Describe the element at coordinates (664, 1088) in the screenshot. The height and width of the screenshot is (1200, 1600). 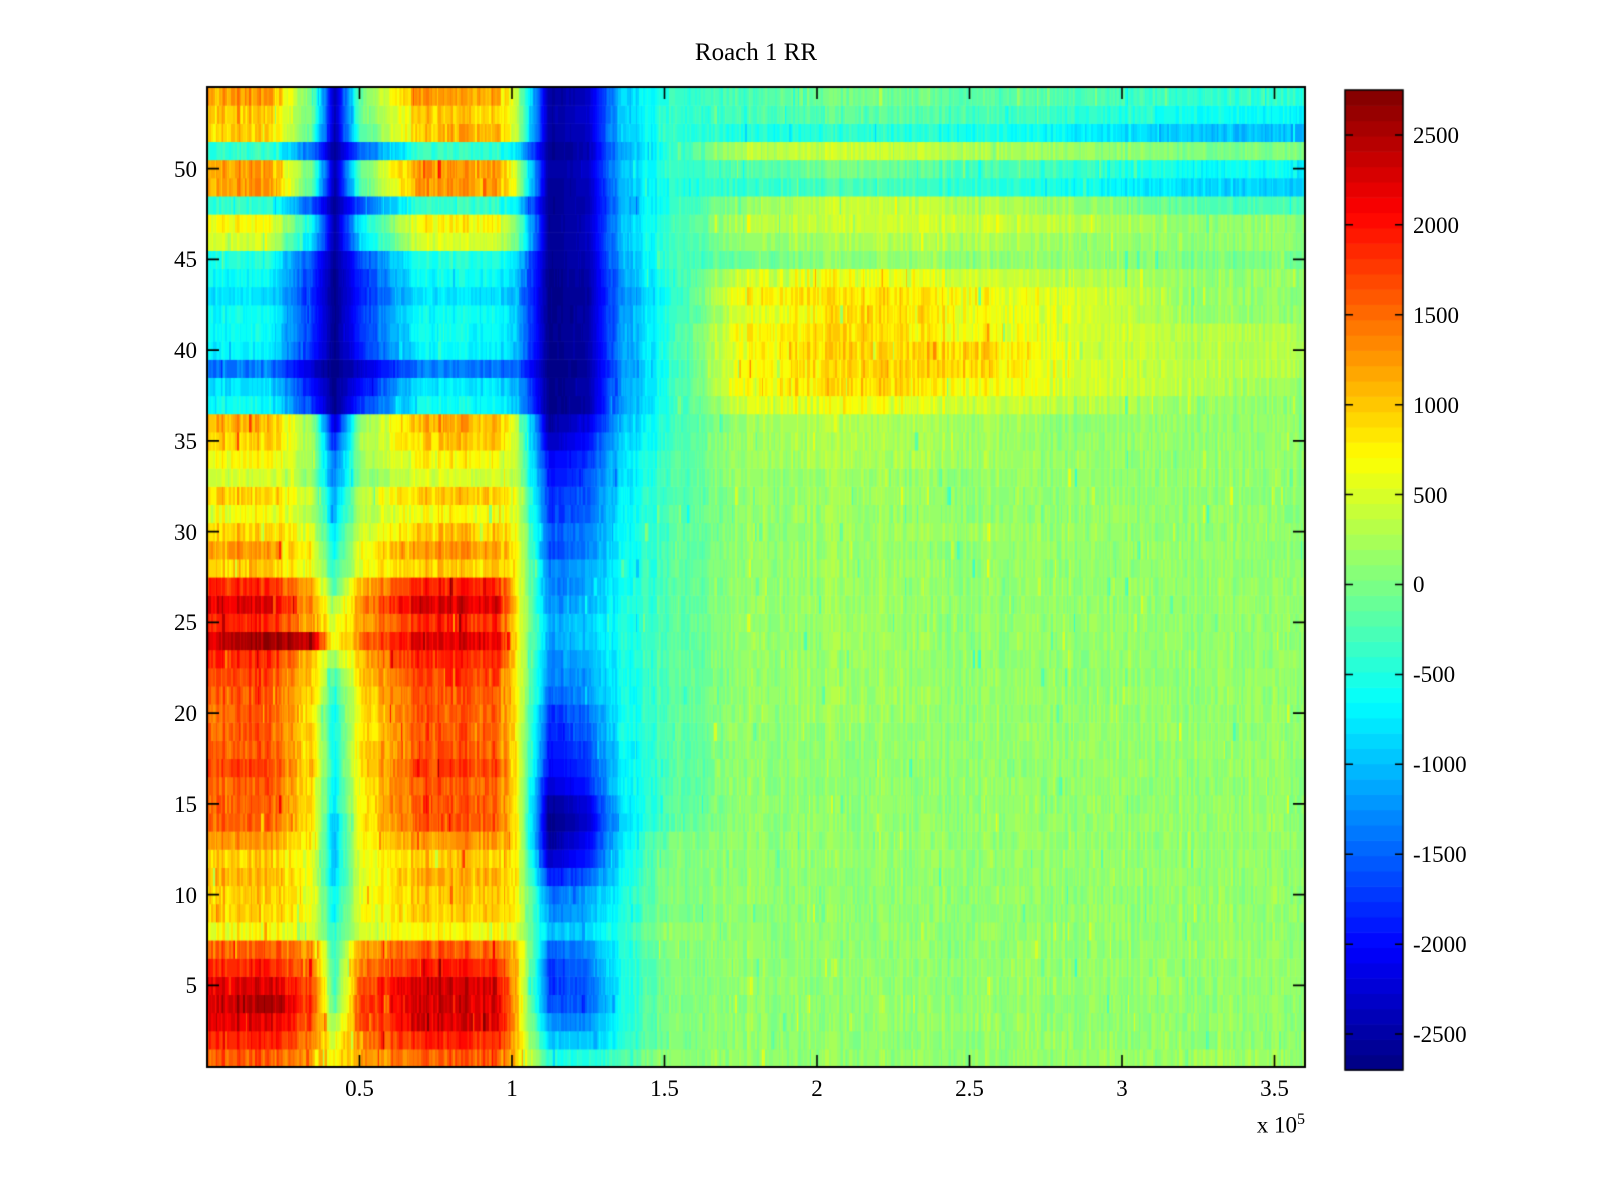
I see `x-tick-label: 1.5` at that location.